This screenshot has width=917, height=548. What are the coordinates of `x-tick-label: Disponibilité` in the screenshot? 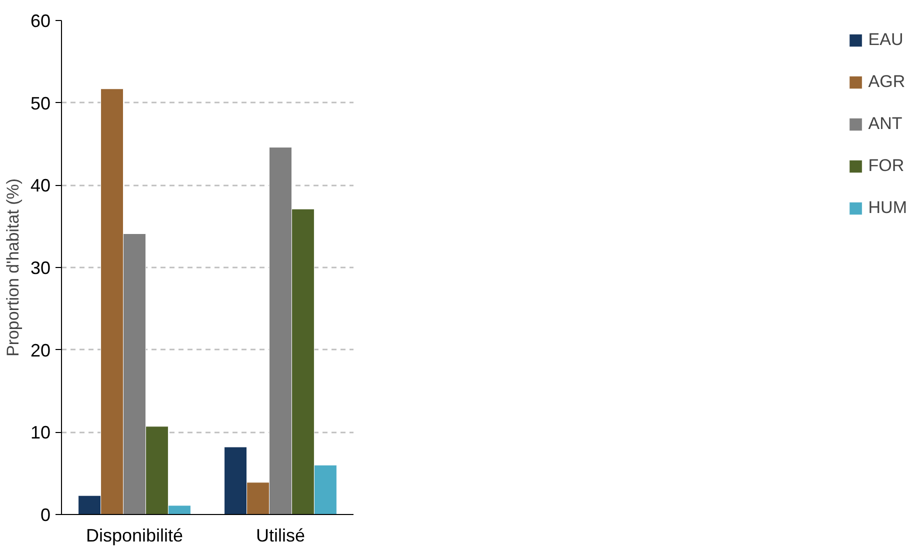 It's located at (135, 536).